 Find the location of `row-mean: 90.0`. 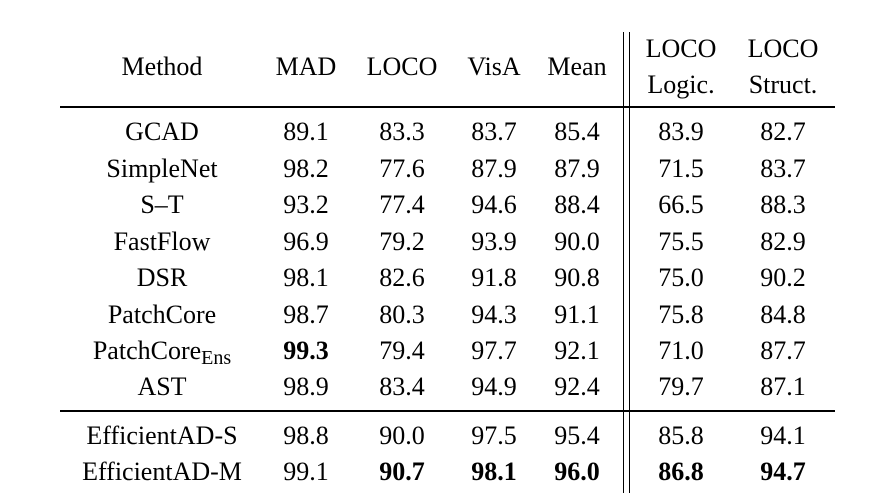

row-mean: 90.0 is located at coordinates (577, 241).